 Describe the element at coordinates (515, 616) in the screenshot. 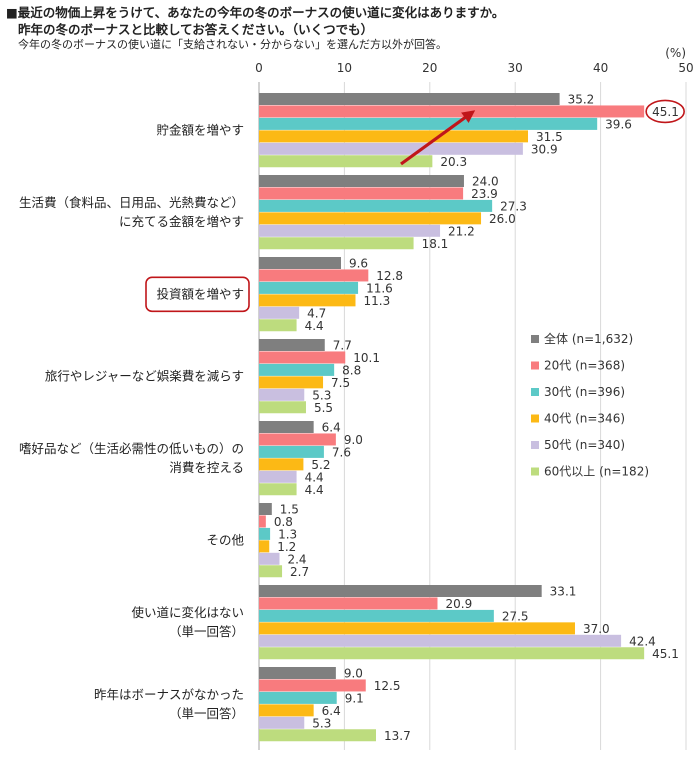

I see `data-label: 27.5` at that location.